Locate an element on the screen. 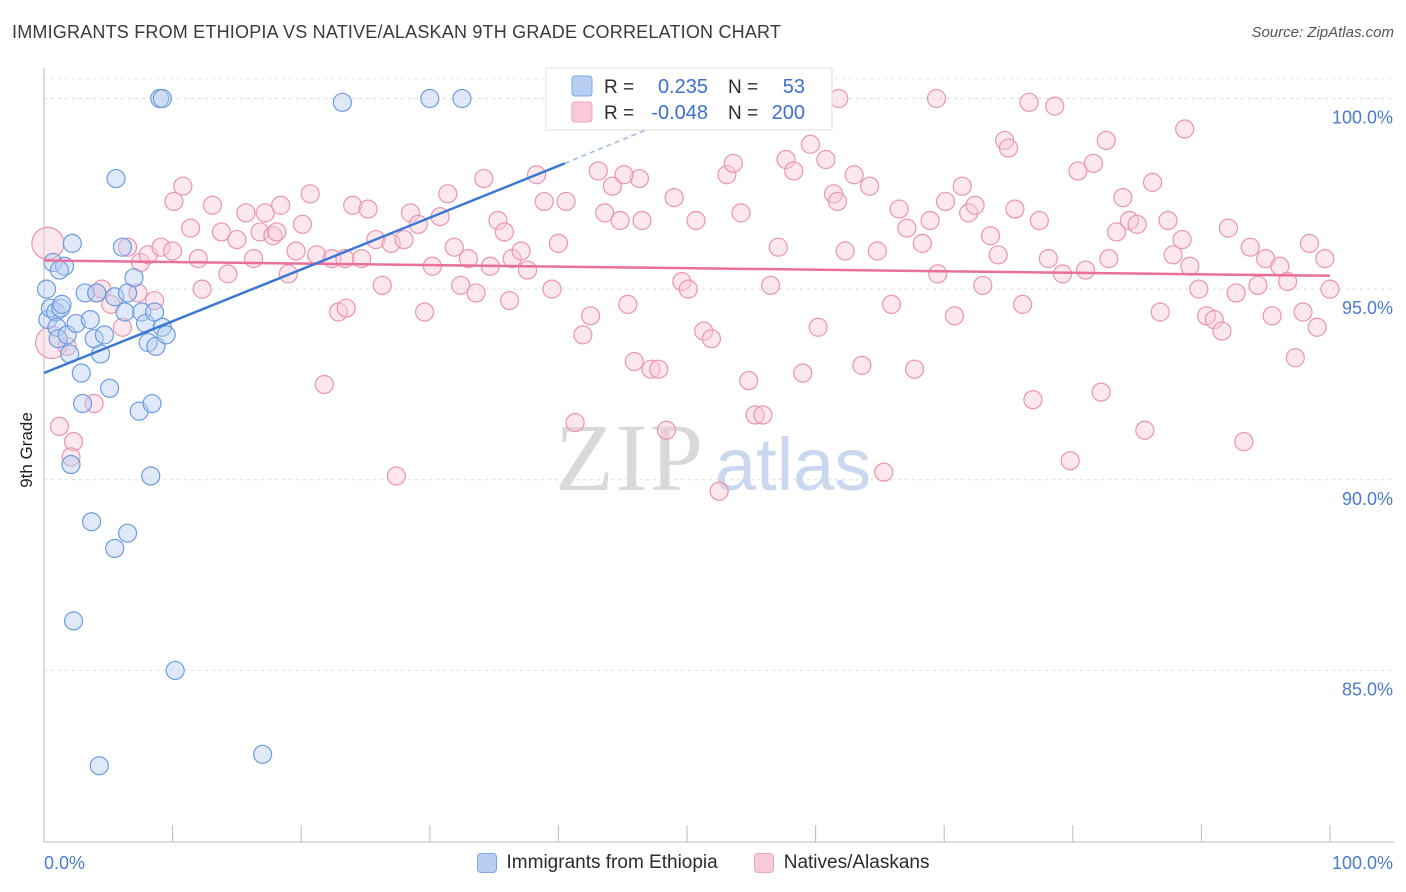 Image resolution: width=1406 pixels, height=892 pixels. legend-swatch-pink is located at coordinates (582, 112).